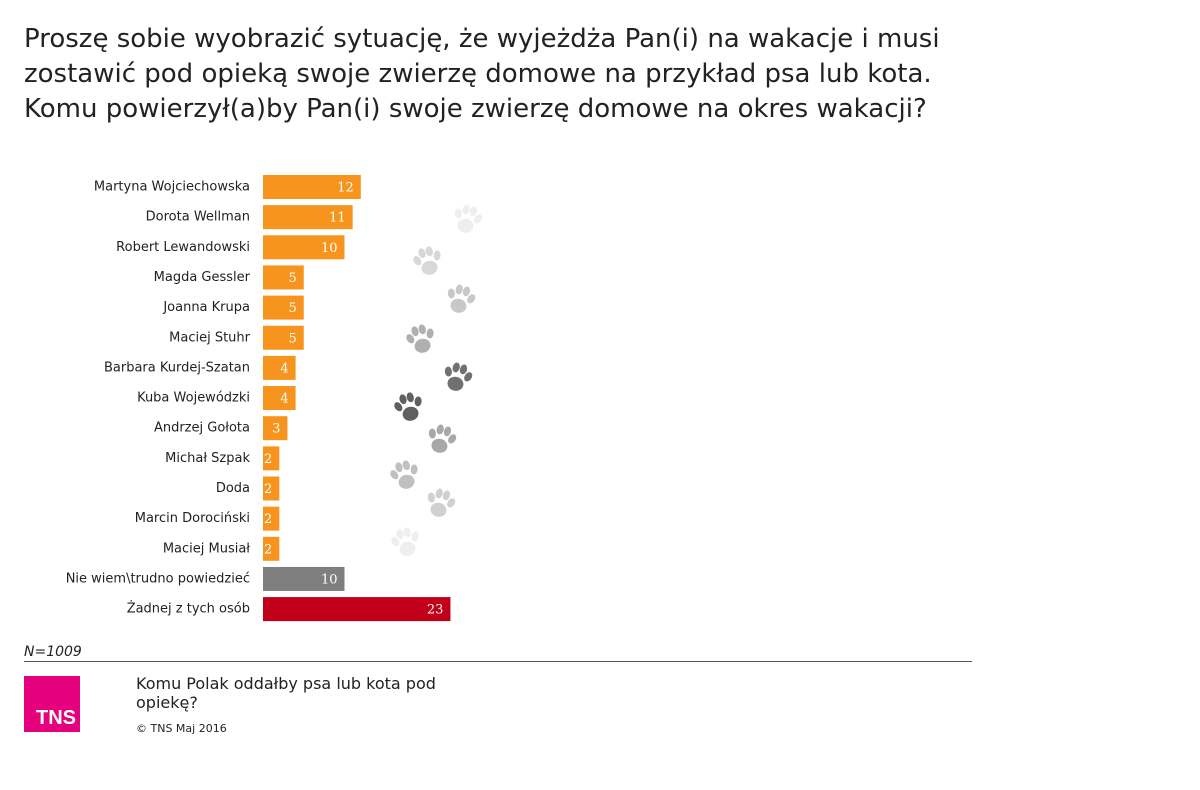 Image resolution: width=1200 pixels, height=790 pixels. I want to click on value-label: 11, so click(337, 218).